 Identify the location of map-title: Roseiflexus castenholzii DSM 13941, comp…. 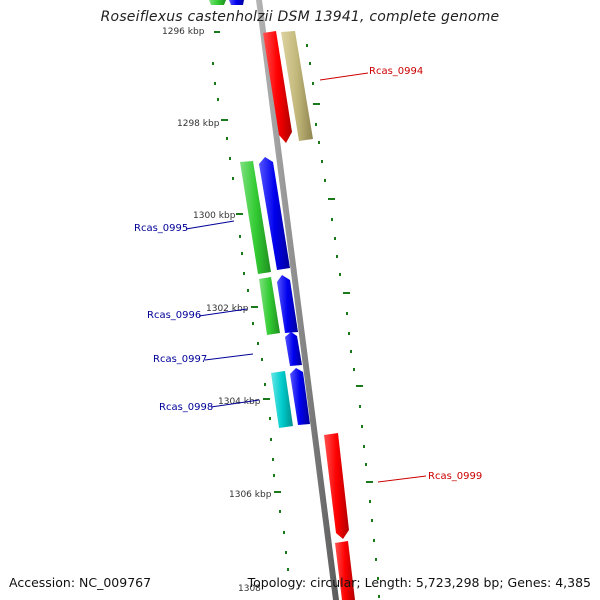
(300, 17).